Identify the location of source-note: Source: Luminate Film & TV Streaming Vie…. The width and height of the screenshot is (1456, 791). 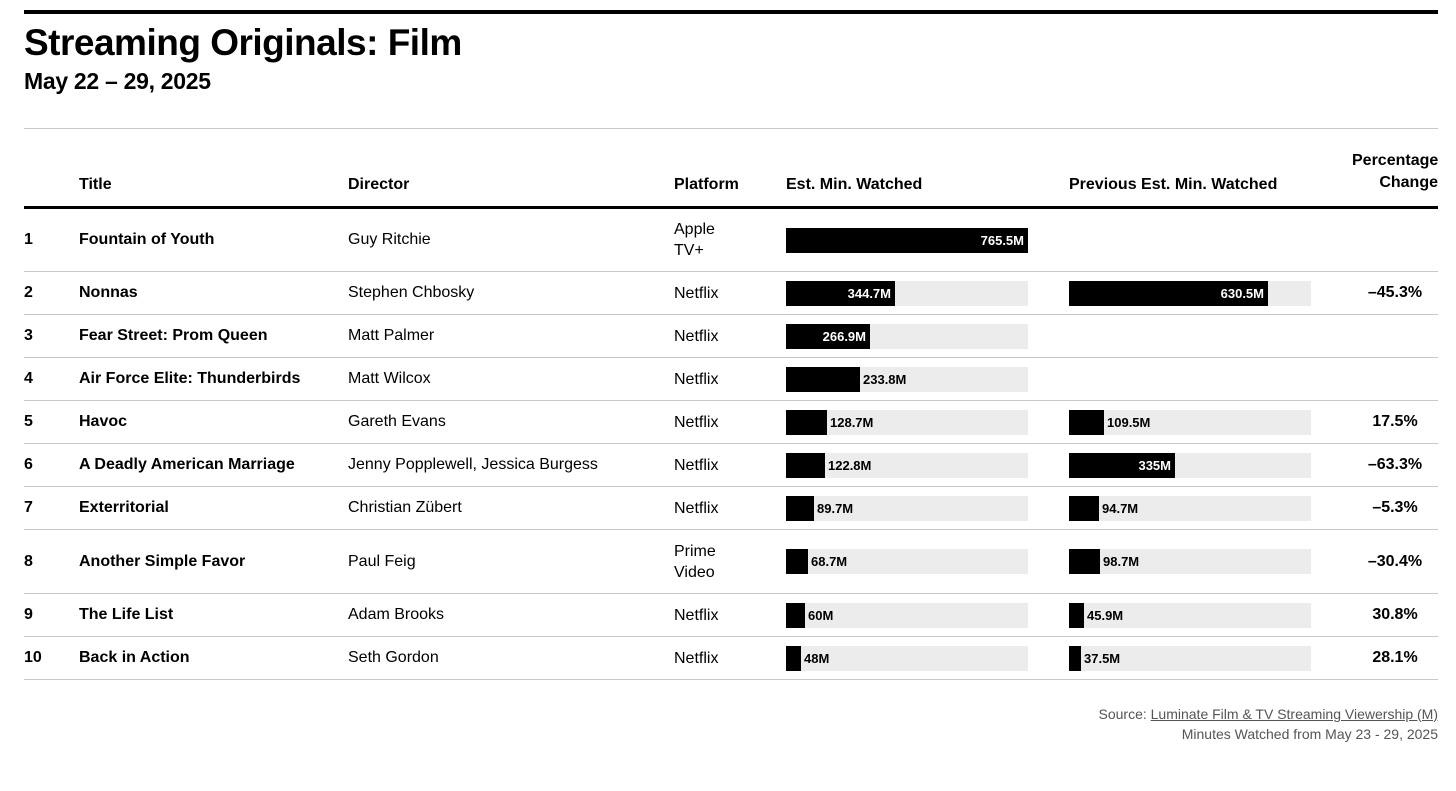
(1269, 724).